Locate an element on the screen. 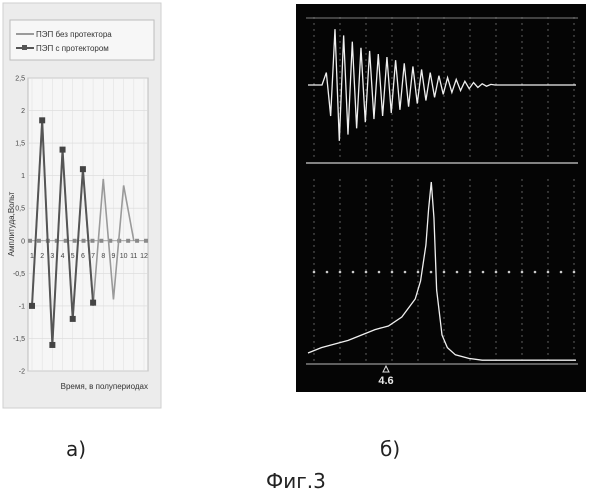  y-tick-label: -0,5 is located at coordinates (19, 274).